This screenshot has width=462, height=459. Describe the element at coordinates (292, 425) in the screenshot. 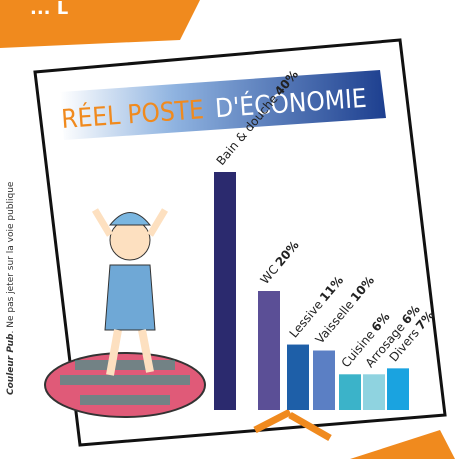

I see `arrow` at that location.